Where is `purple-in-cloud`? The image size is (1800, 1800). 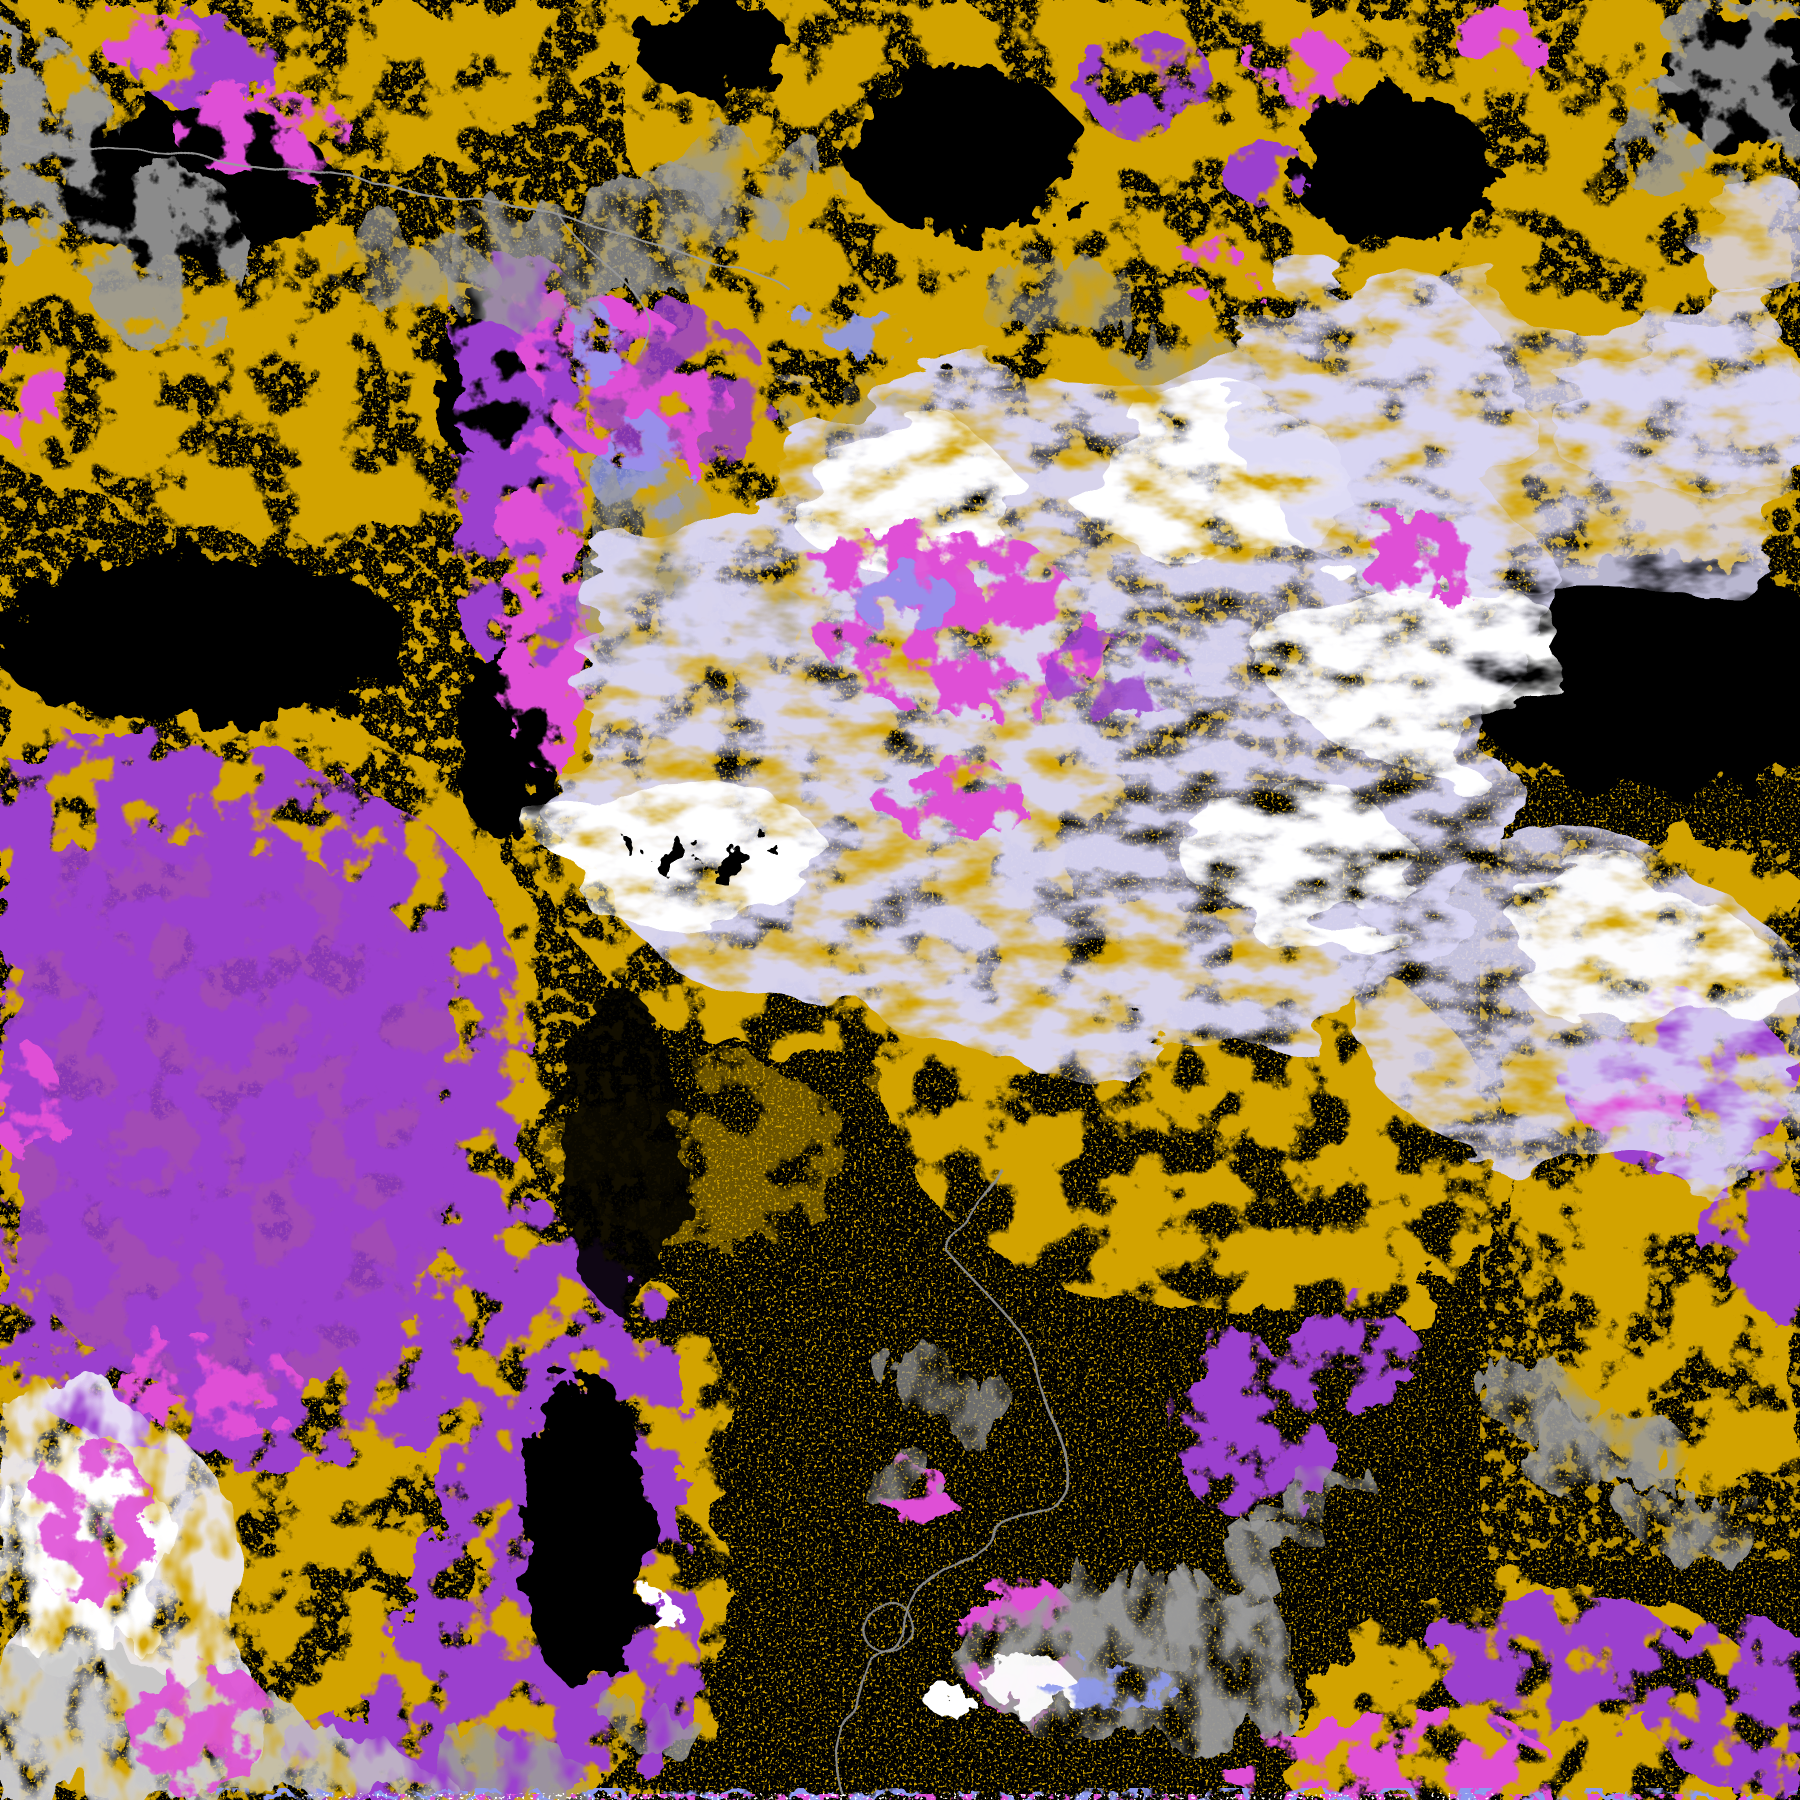
purple-in-cloud is located at coordinates (1120, 680).